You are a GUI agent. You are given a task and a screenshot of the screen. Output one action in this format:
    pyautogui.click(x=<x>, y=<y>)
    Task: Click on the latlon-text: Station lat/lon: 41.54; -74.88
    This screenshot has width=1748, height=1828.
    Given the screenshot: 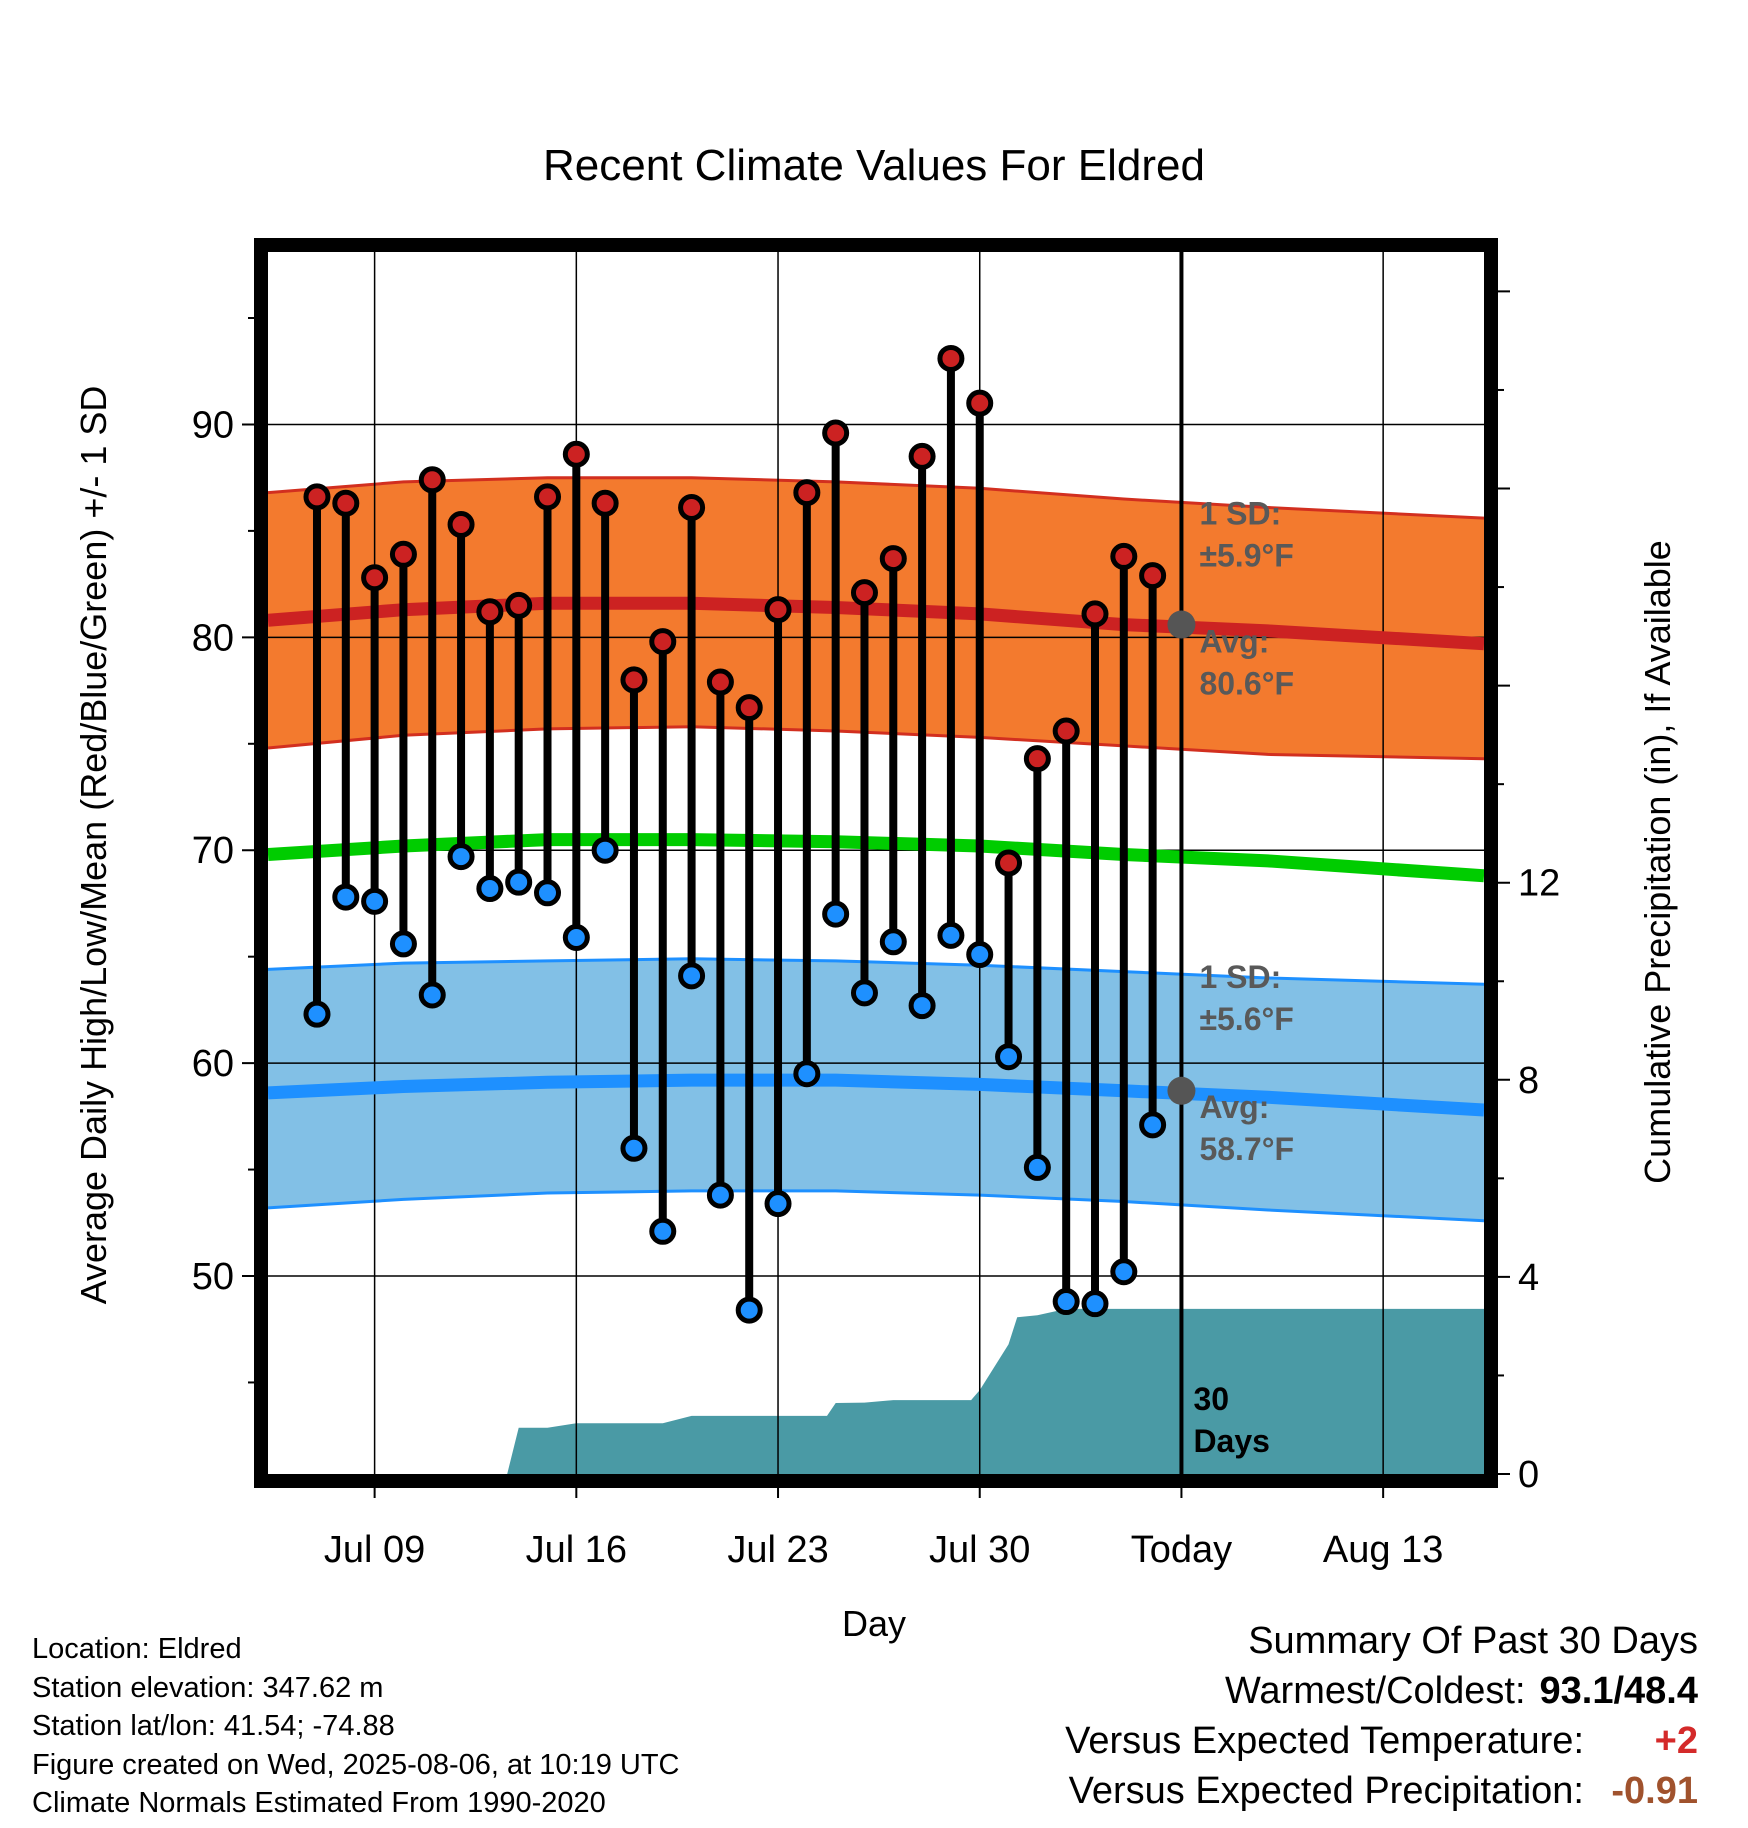 What is the action you would take?
    pyautogui.click(x=213, y=1726)
    